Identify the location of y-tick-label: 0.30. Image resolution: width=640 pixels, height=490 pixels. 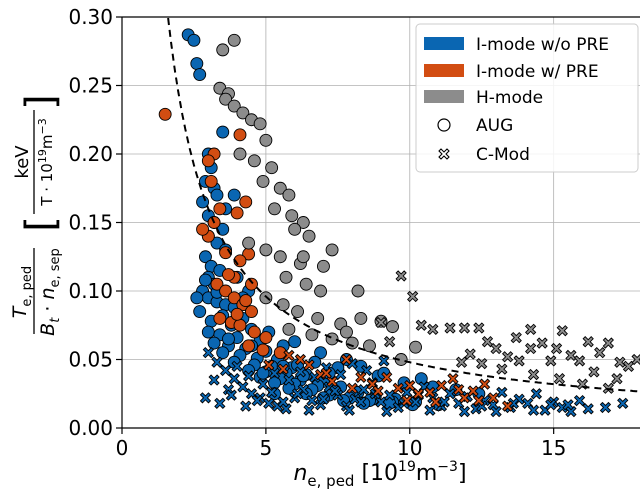
(90, 17).